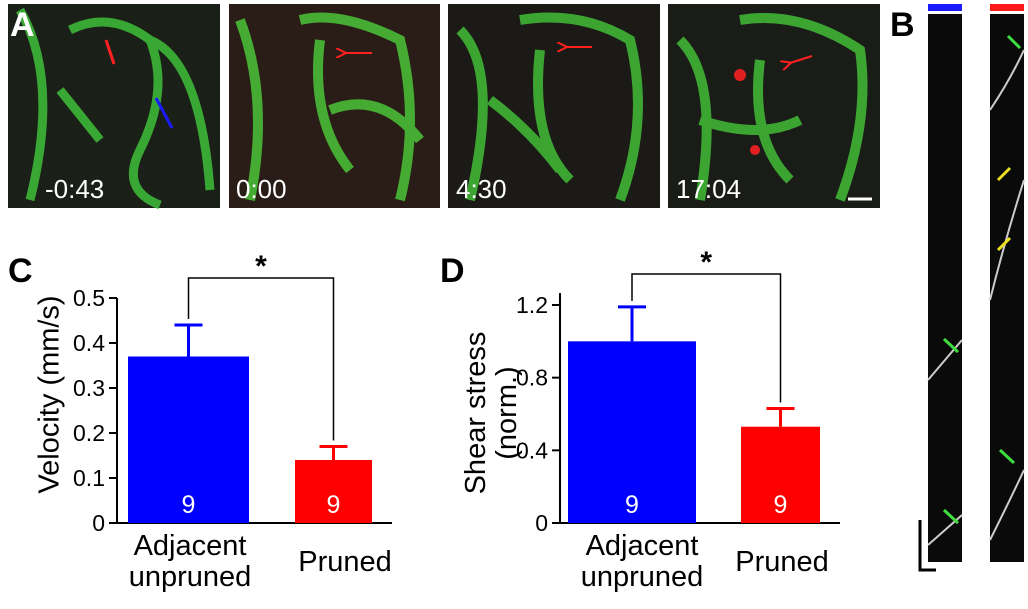 The image size is (1028, 609). I want to click on panel-label: A, so click(22, 25).